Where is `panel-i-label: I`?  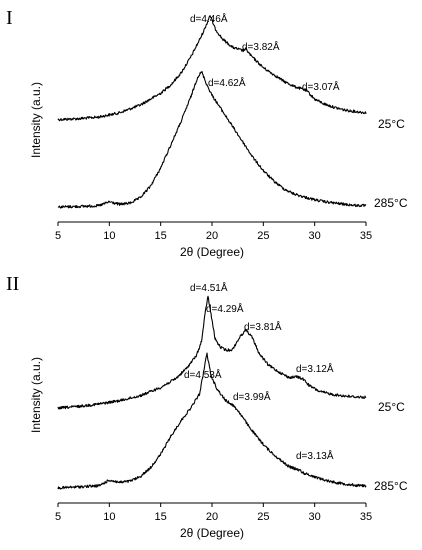 panel-i-label: I is located at coordinates (9, 18).